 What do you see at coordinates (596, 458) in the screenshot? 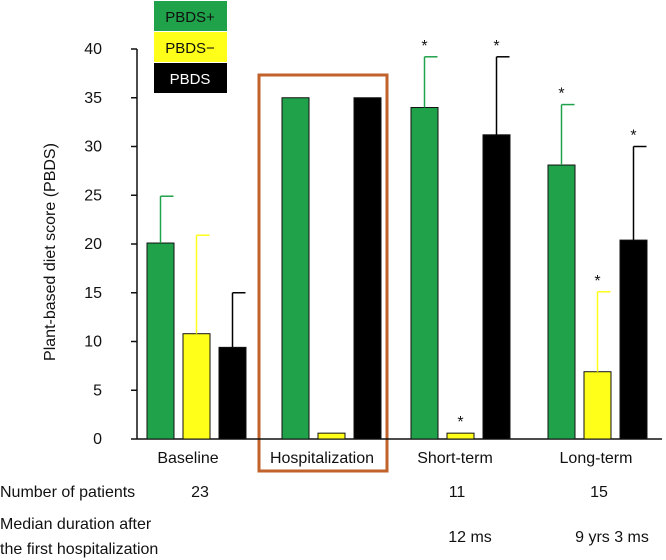
I see `x-category-label: Long-term` at bounding box center [596, 458].